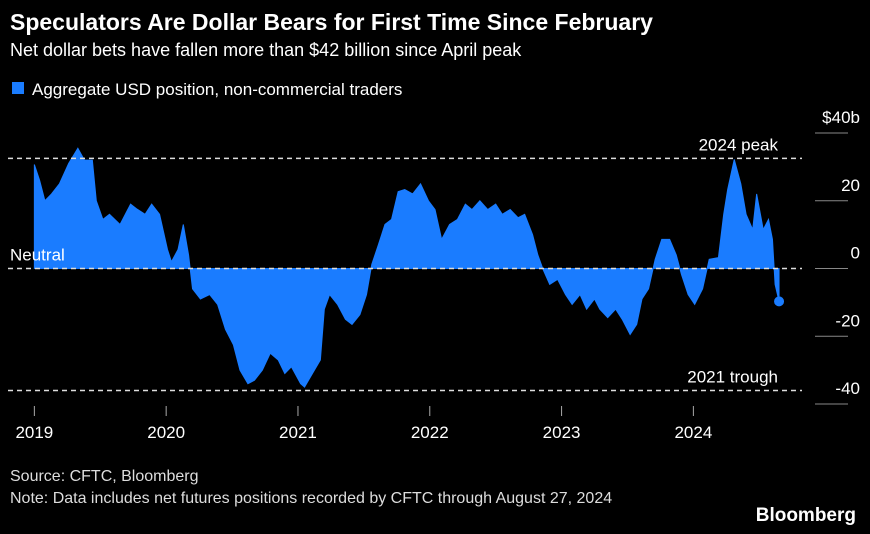 This screenshot has width=870, height=534. Describe the element at coordinates (847, 388) in the screenshot. I see `y-tick-label: -40` at that location.